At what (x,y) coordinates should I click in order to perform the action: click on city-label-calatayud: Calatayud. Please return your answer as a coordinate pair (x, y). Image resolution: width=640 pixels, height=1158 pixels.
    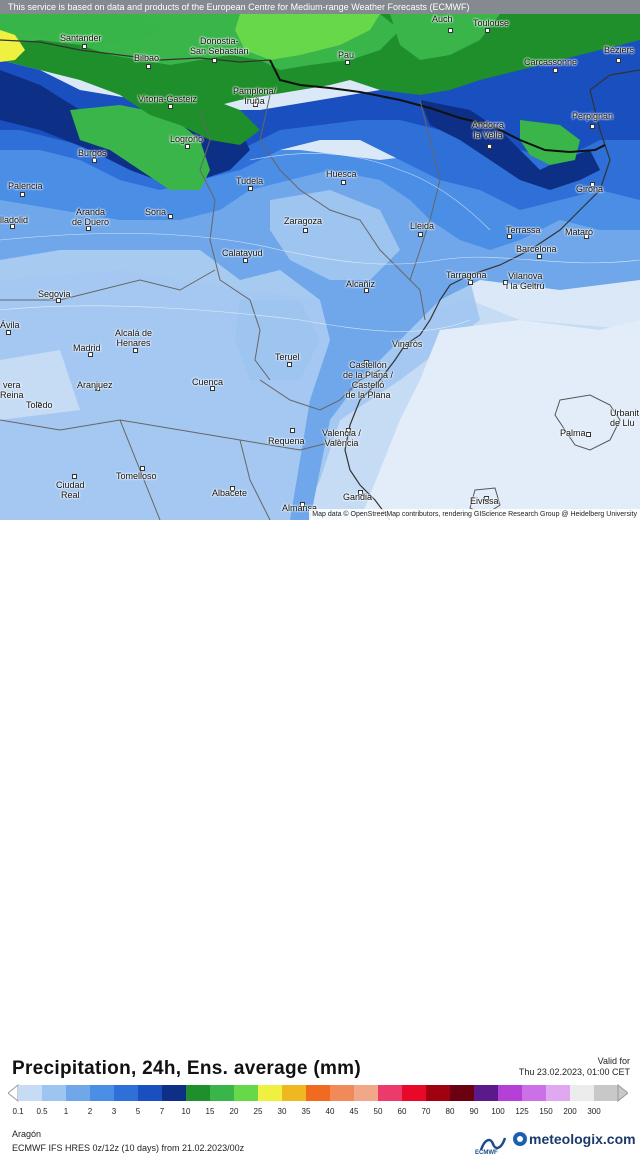
    Looking at the image, I should click on (242, 253).